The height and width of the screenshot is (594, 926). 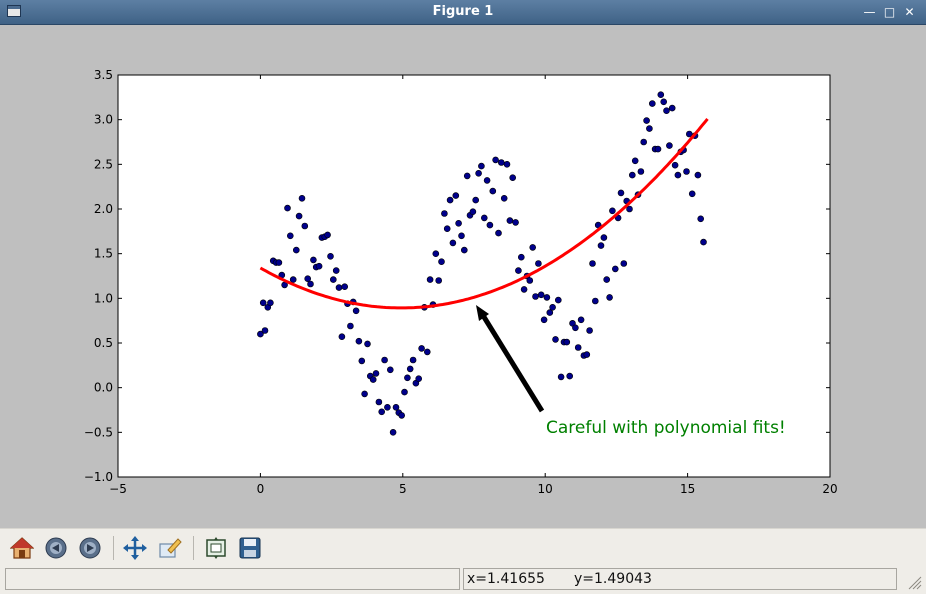 I want to click on back-button, so click(x=56, y=548).